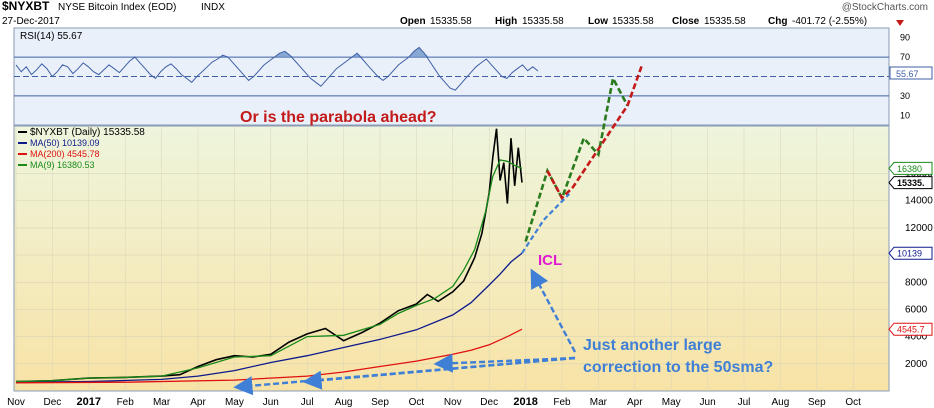  Describe the element at coordinates (916, 309) in the screenshot. I see `price-tick-label: 6000` at that location.